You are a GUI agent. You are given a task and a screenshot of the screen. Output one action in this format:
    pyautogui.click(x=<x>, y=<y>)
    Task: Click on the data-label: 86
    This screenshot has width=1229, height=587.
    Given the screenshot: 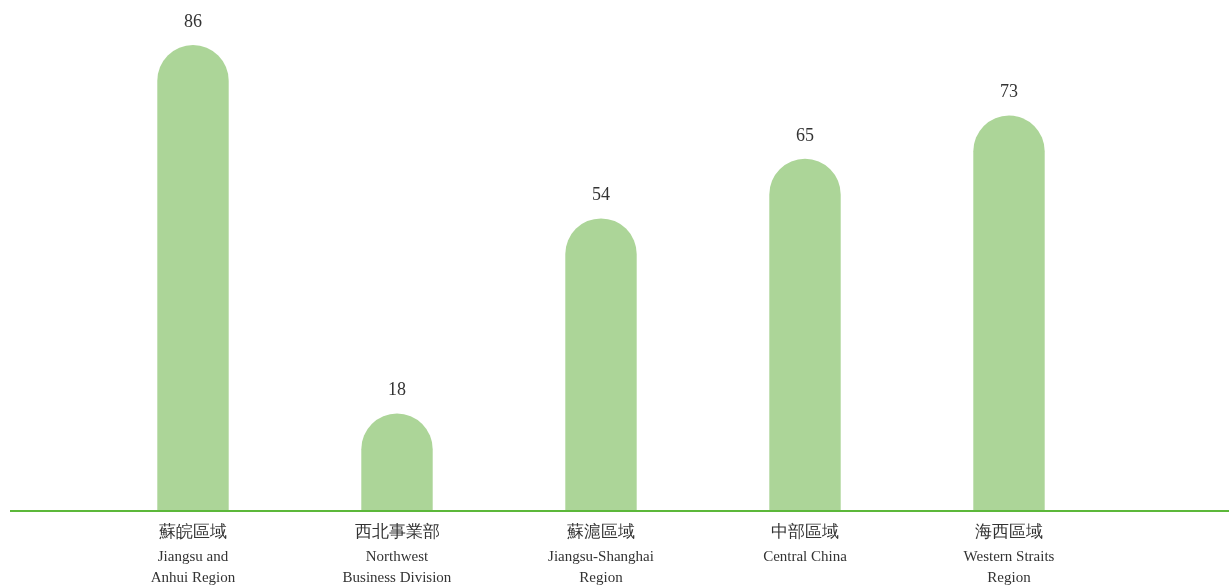 What is the action you would take?
    pyautogui.click(x=193, y=21)
    